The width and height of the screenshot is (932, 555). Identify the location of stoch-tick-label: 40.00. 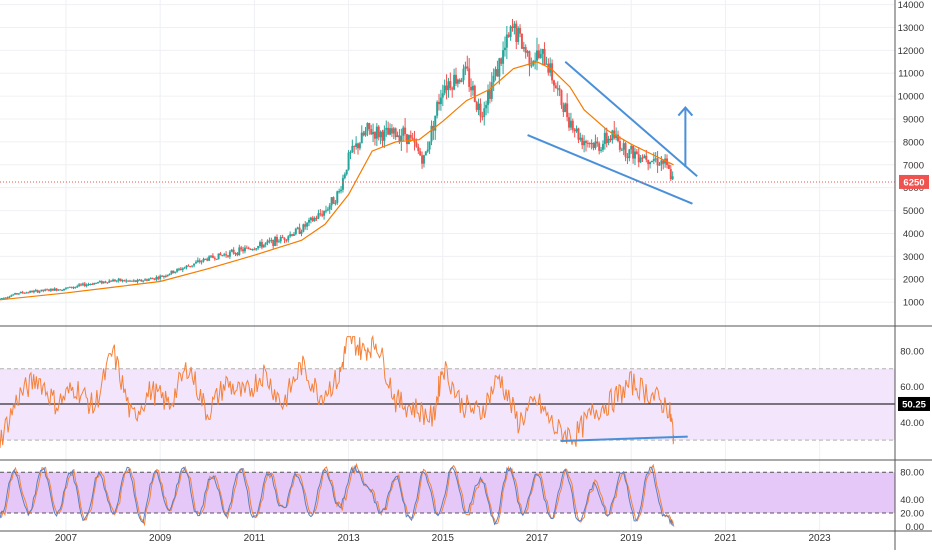
(912, 500).